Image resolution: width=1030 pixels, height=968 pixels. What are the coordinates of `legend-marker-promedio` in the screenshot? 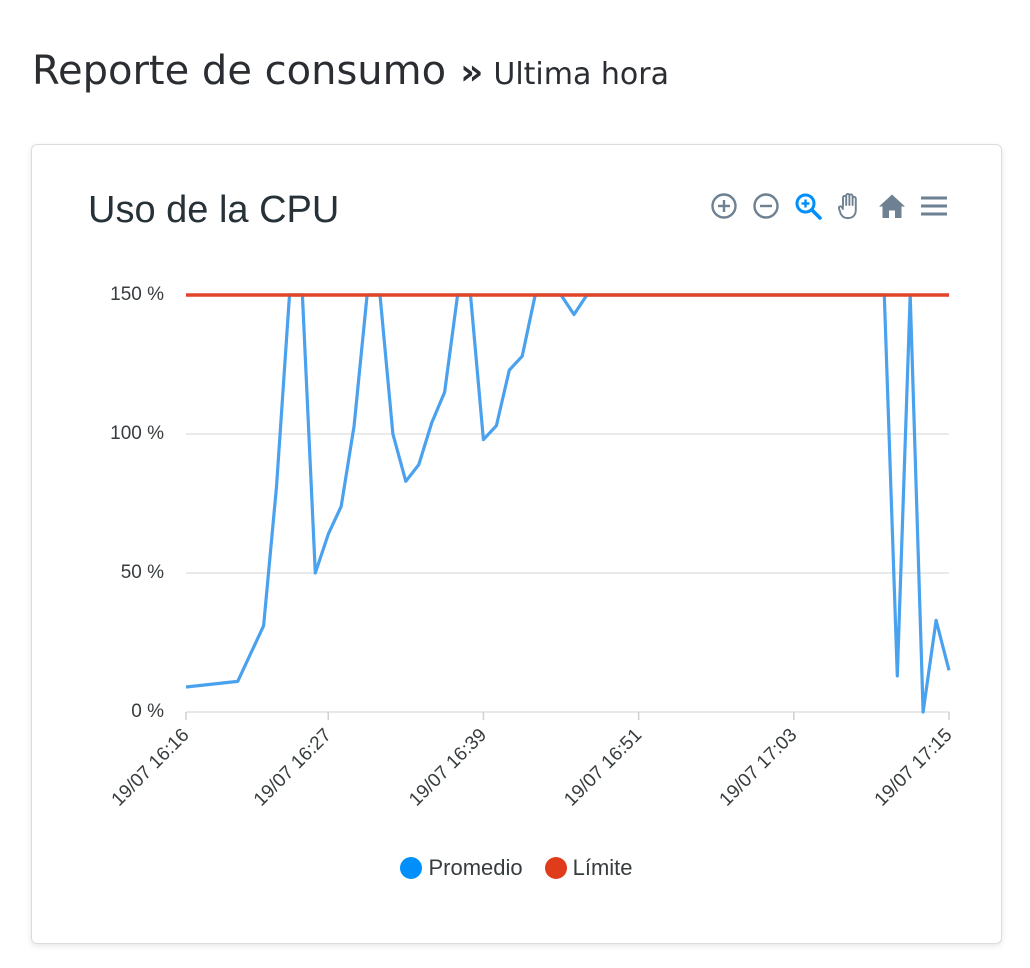 It's located at (411, 868).